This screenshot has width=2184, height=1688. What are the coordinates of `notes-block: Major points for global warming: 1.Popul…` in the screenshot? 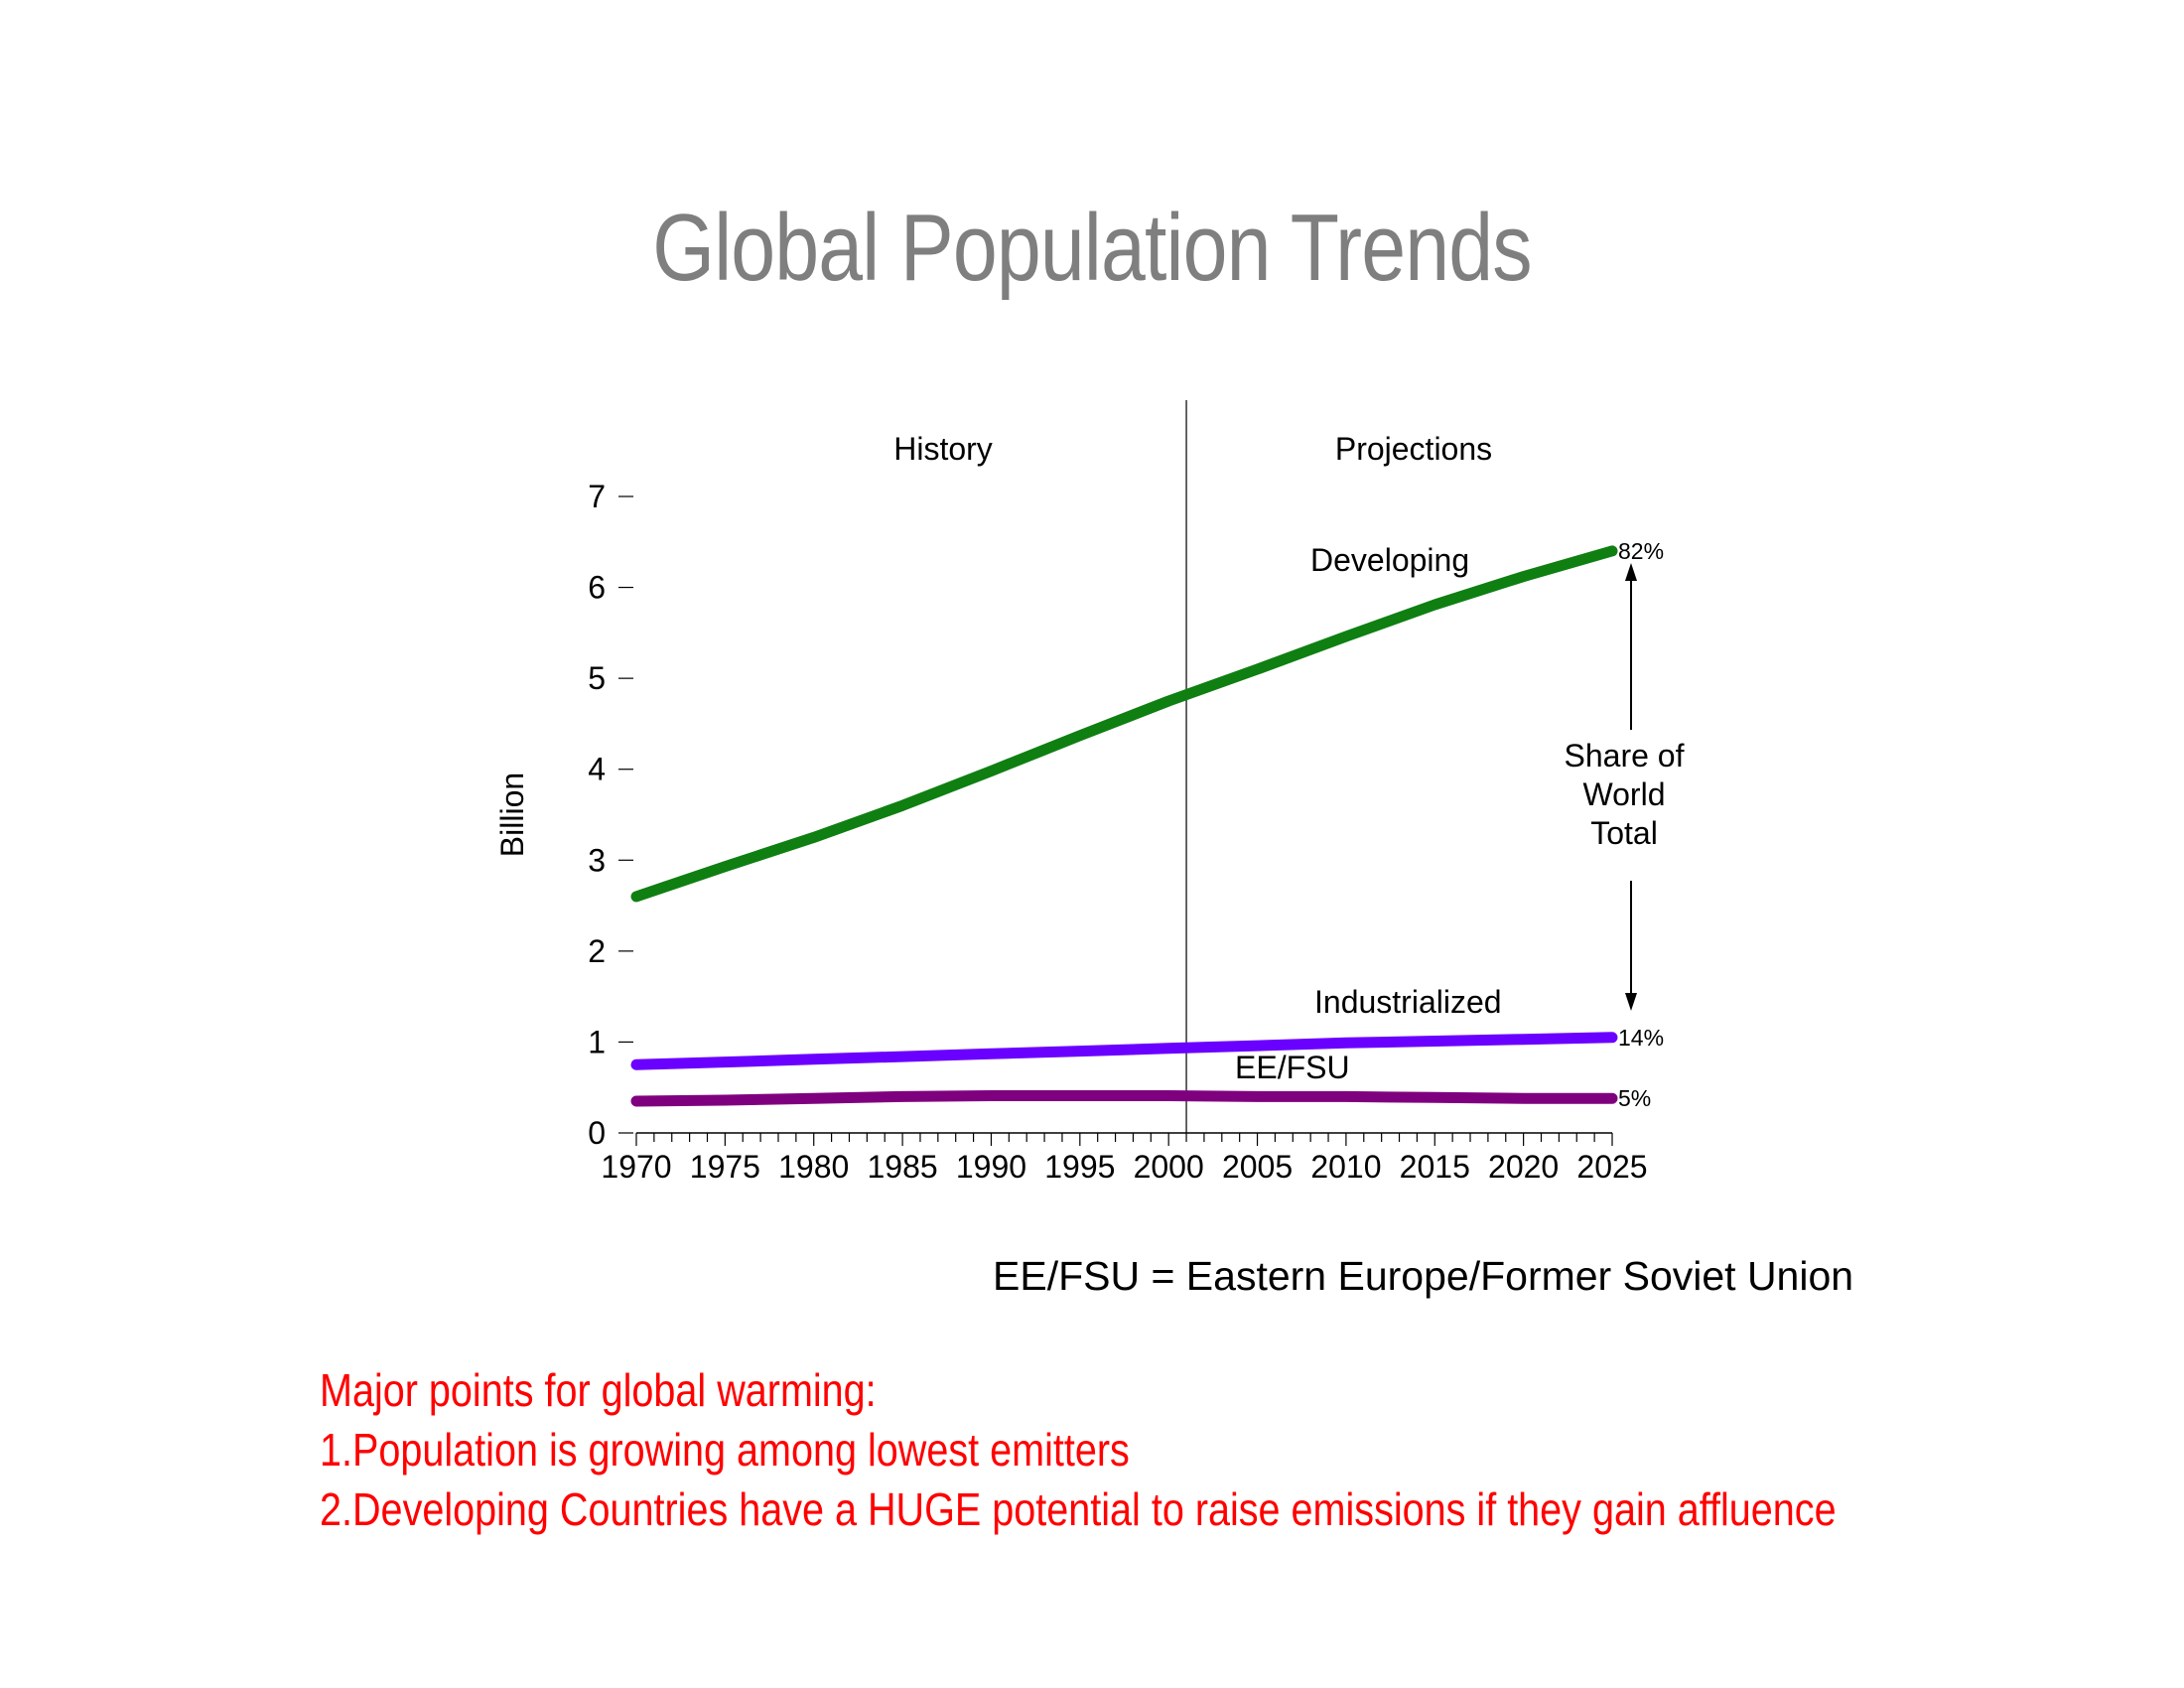 It's located at (1078, 1449).